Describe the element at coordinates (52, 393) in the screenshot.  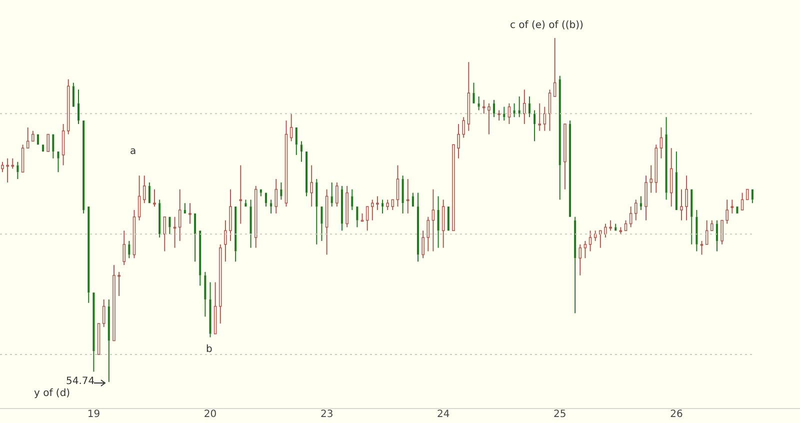
I see `text: y of (d)` at that location.